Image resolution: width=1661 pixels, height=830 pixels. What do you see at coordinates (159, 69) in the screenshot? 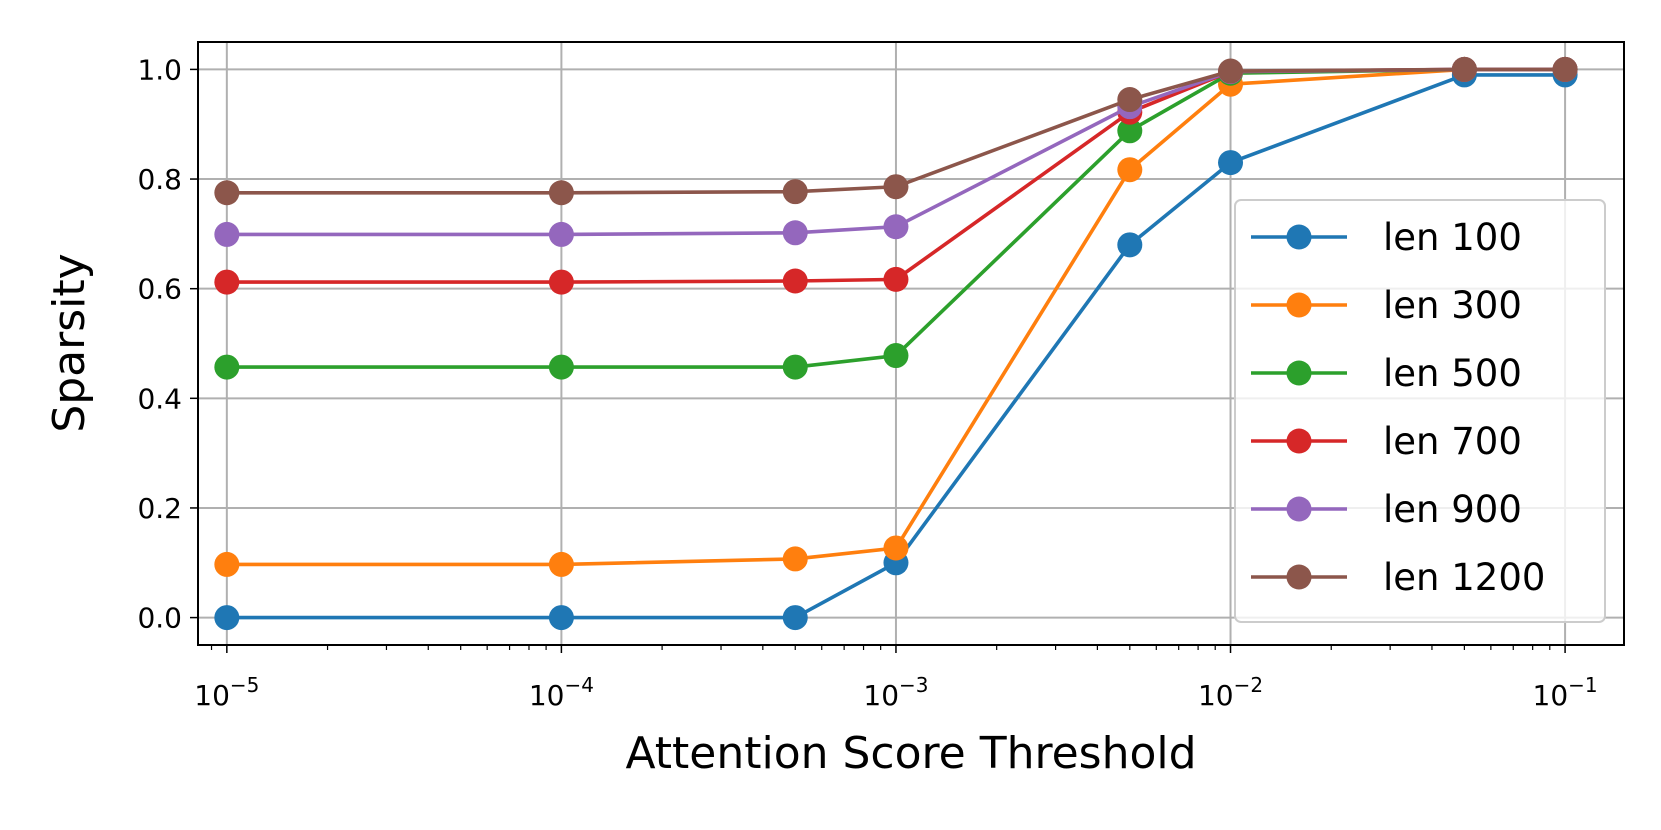
I see `y-tick-label: 1.0` at bounding box center [159, 69].